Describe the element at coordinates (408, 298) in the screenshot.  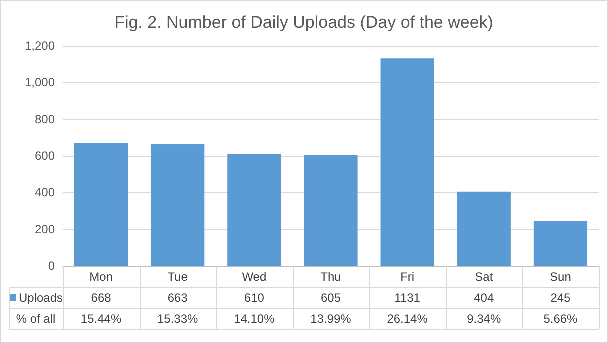
I see `data-label: 1131` at that location.